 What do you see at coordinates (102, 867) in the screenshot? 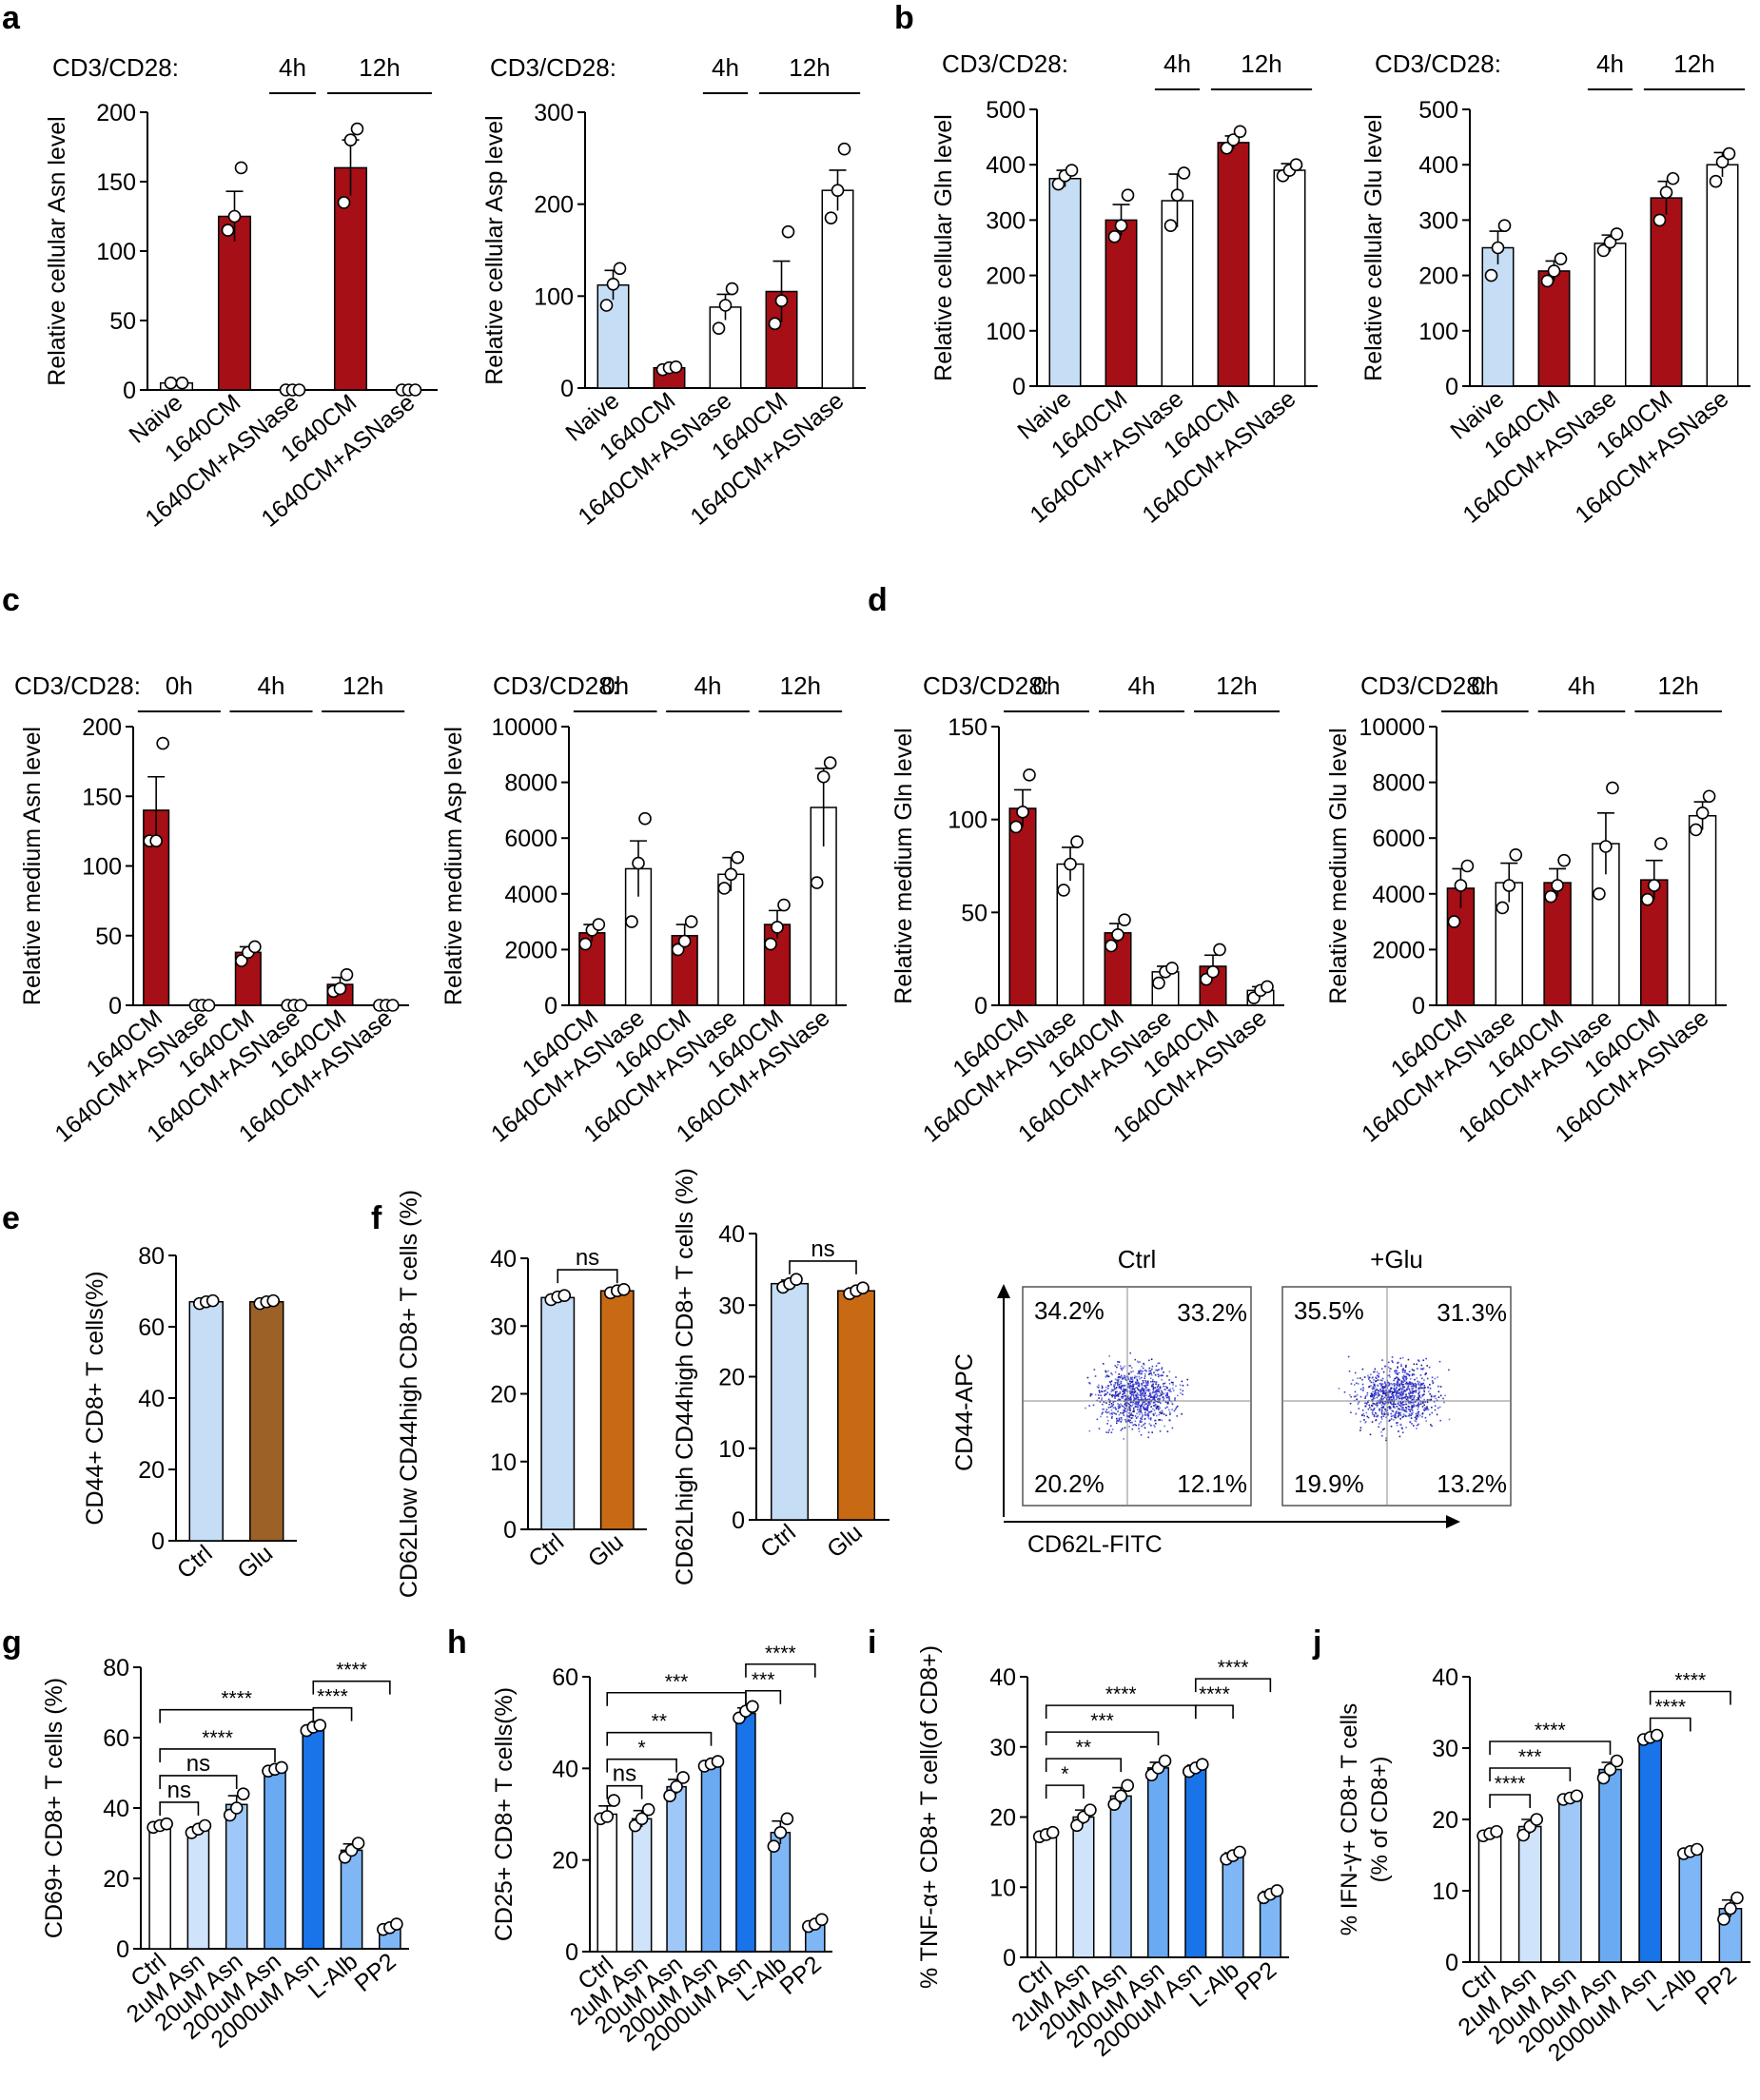
I see `y-tick-label: 100` at bounding box center [102, 867].